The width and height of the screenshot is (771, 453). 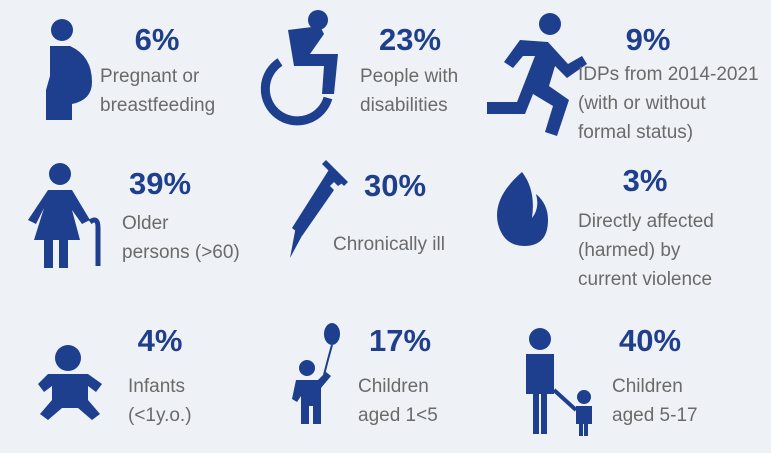 What do you see at coordinates (645, 279) in the screenshot?
I see `label-line: current violence` at bounding box center [645, 279].